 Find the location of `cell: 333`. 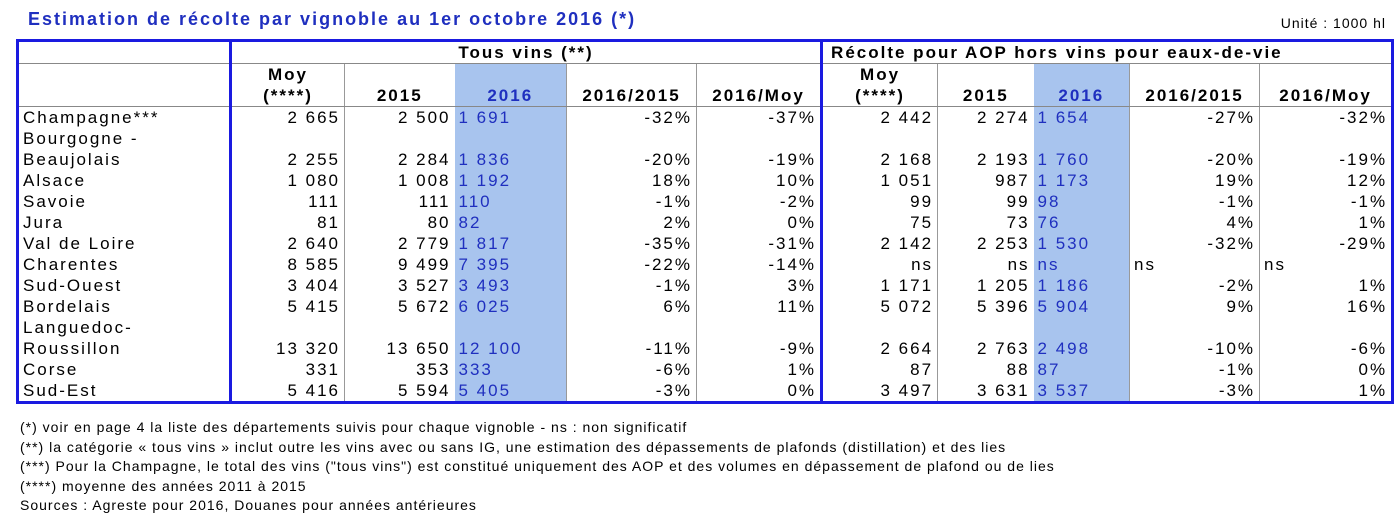

cell: 333 is located at coordinates (510, 369).